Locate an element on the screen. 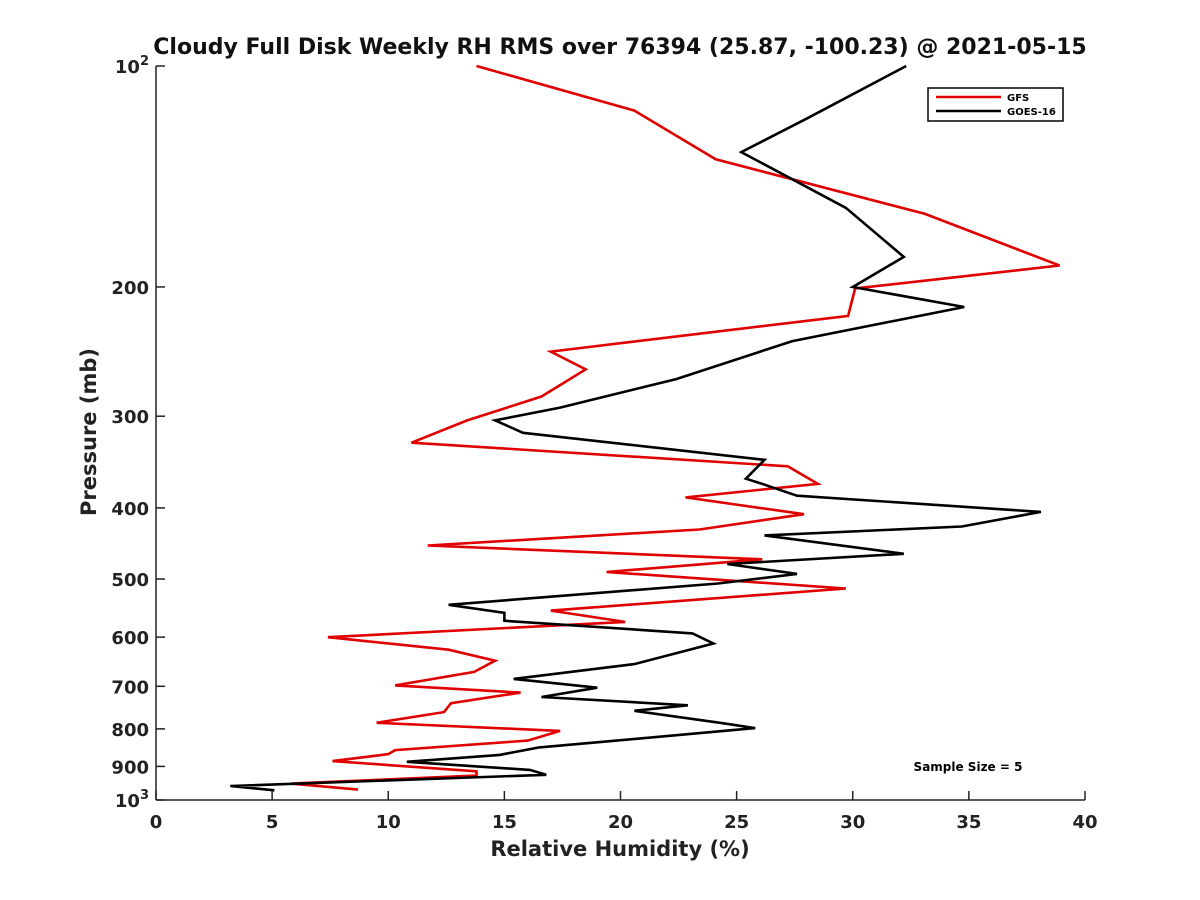 The width and height of the screenshot is (1200, 900). legend-box is located at coordinates (995, 104).